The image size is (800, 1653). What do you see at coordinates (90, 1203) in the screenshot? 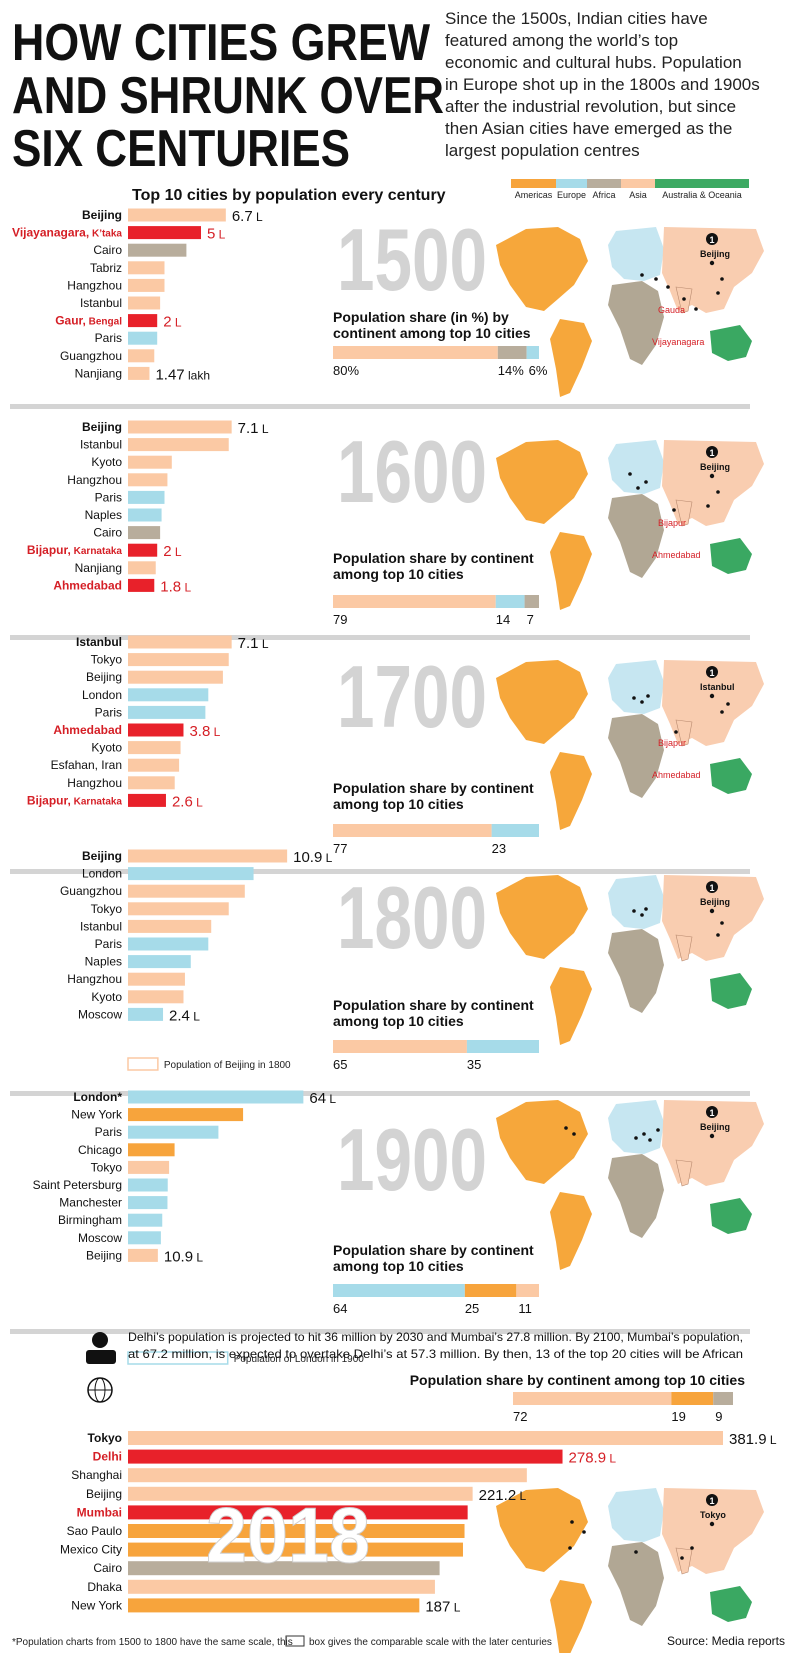
I see `city-label: Manchester` at bounding box center [90, 1203].